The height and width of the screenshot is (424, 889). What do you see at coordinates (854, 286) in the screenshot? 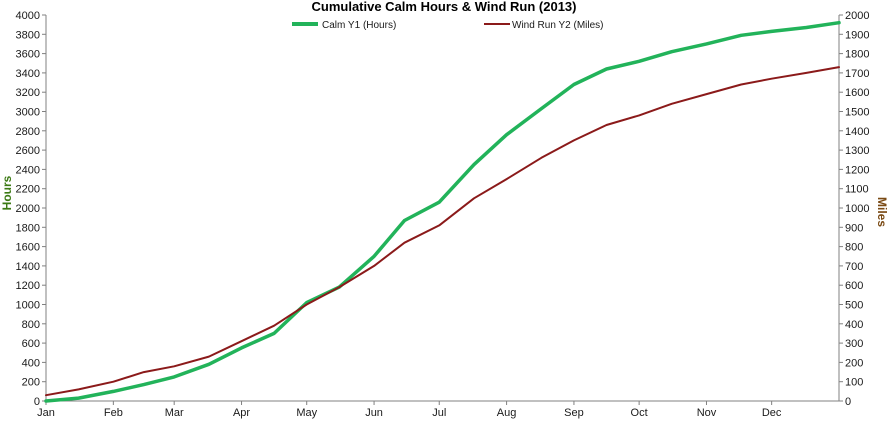
I see `y2-tick-label: 600` at bounding box center [854, 286].